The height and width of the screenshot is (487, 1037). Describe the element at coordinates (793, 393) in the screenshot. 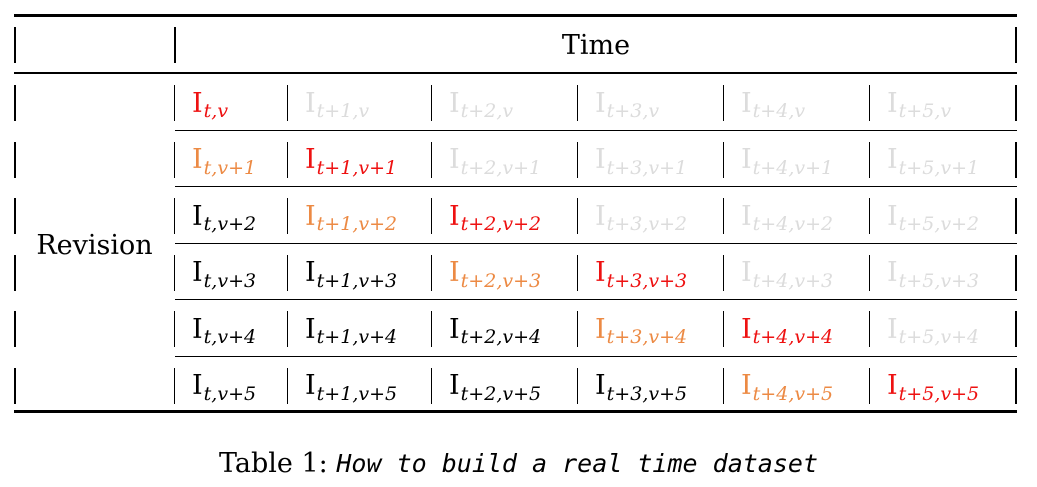

I see `cell-subscript: t+4,v+5` at that location.